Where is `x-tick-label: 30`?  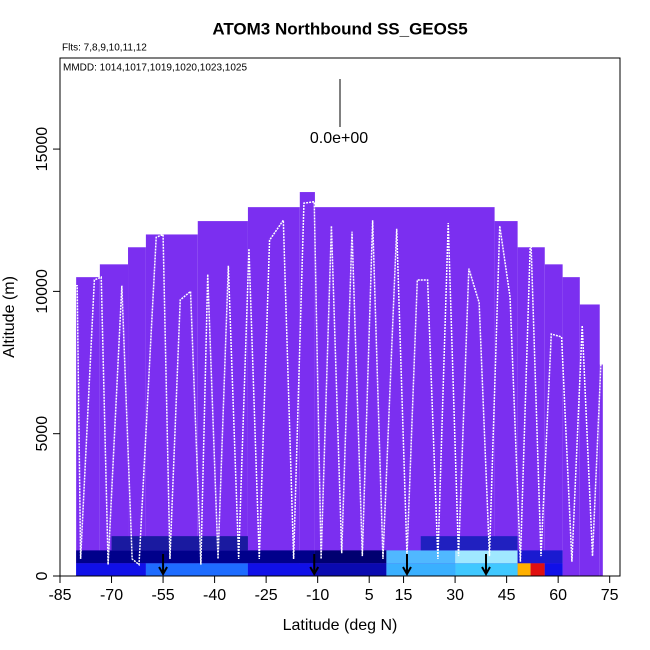 x-tick-label: 30 is located at coordinates (455, 595).